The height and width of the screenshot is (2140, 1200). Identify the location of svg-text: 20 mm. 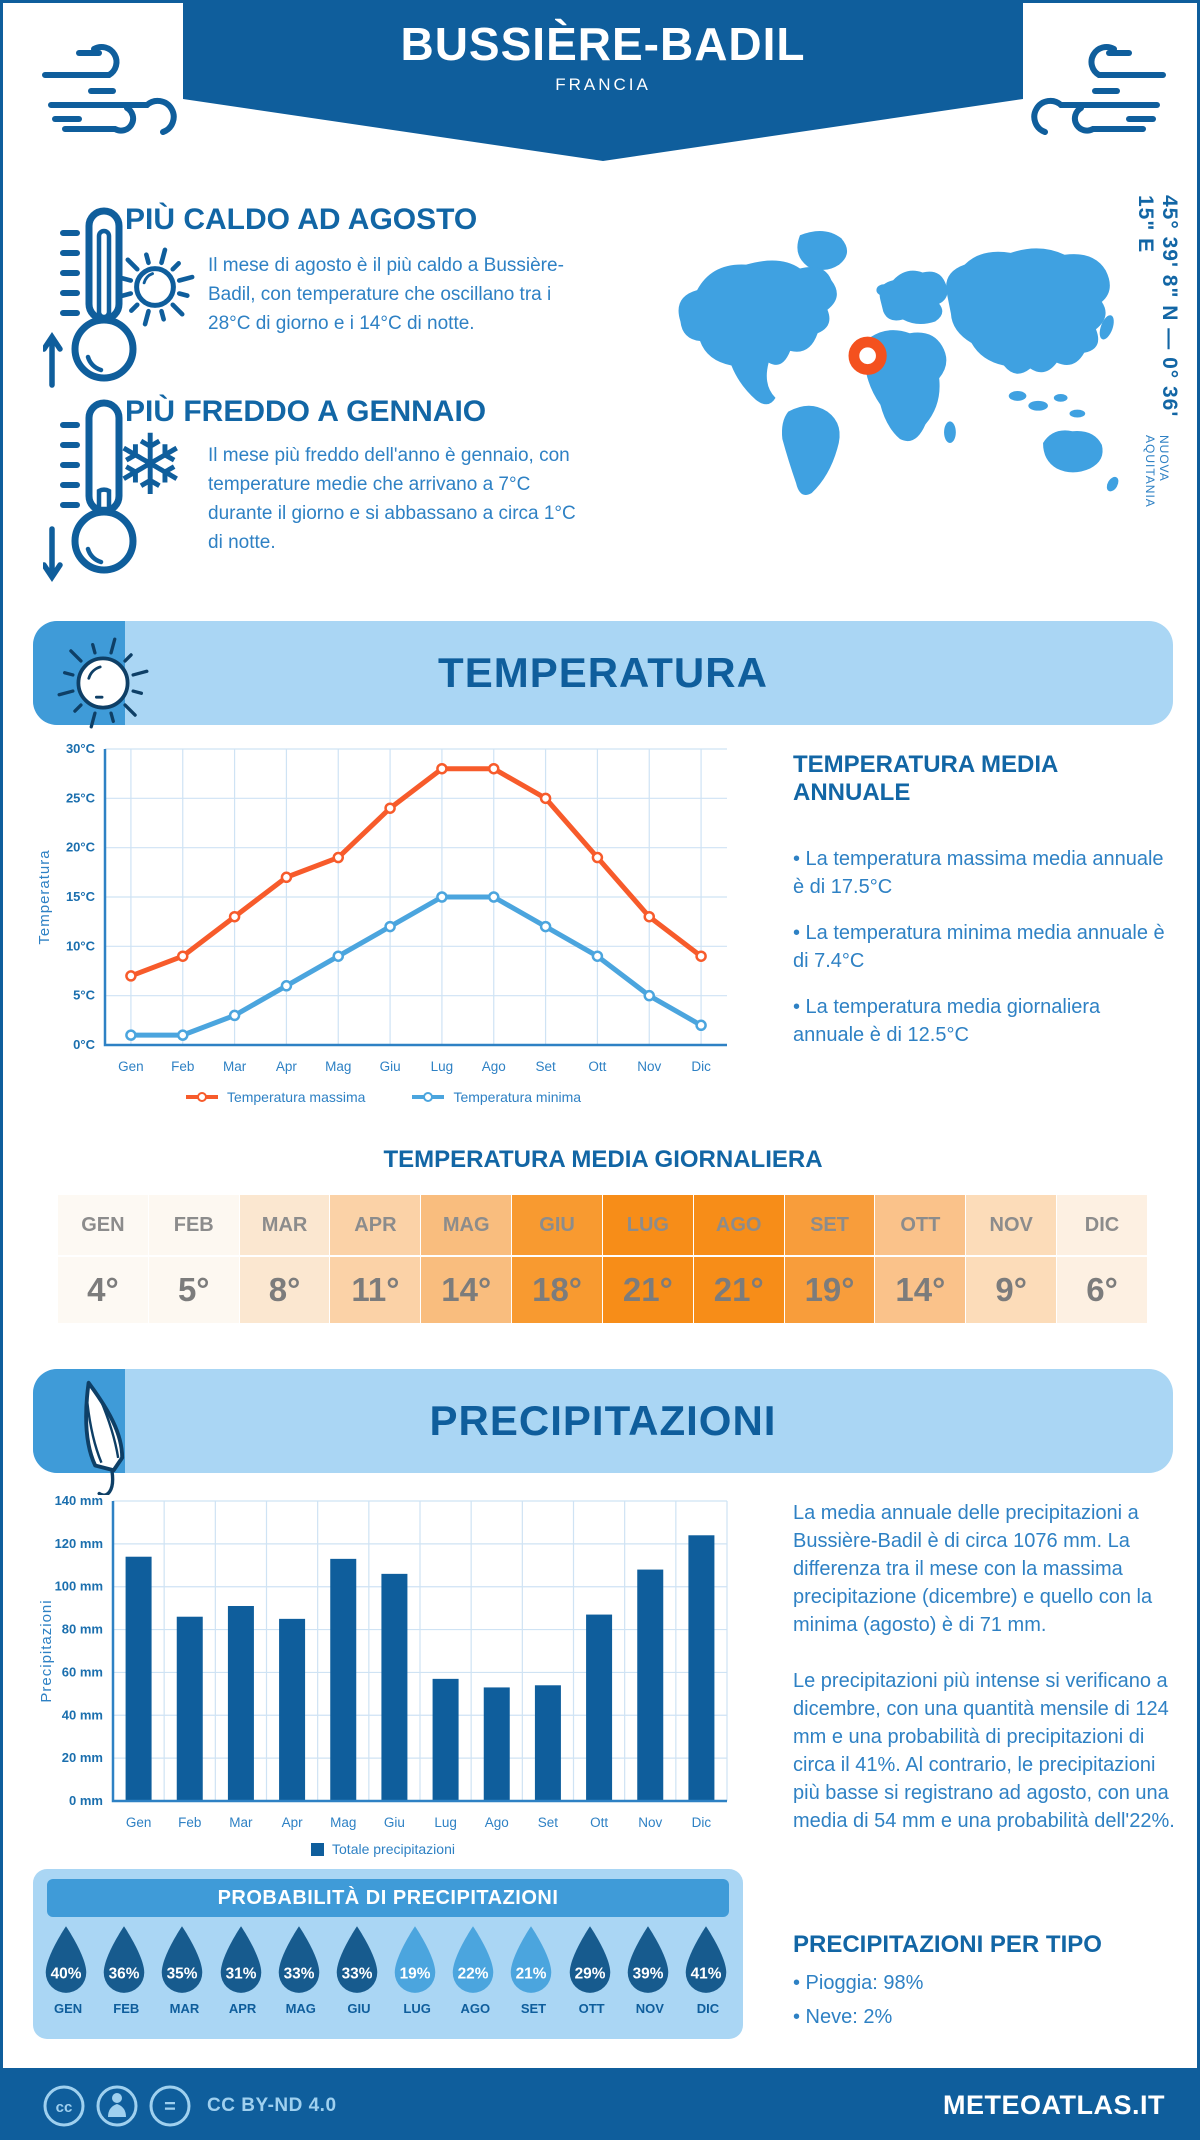
(82, 1757).